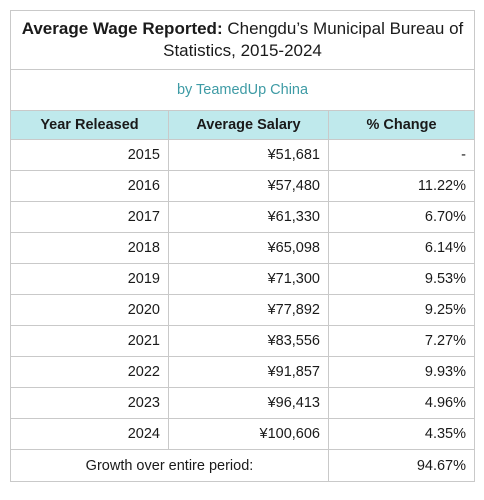 The width and height of the screenshot is (484, 500). What do you see at coordinates (89, 279) in the screenshot?
I see `cell-year: 2019` at bounding box center [89, 279].